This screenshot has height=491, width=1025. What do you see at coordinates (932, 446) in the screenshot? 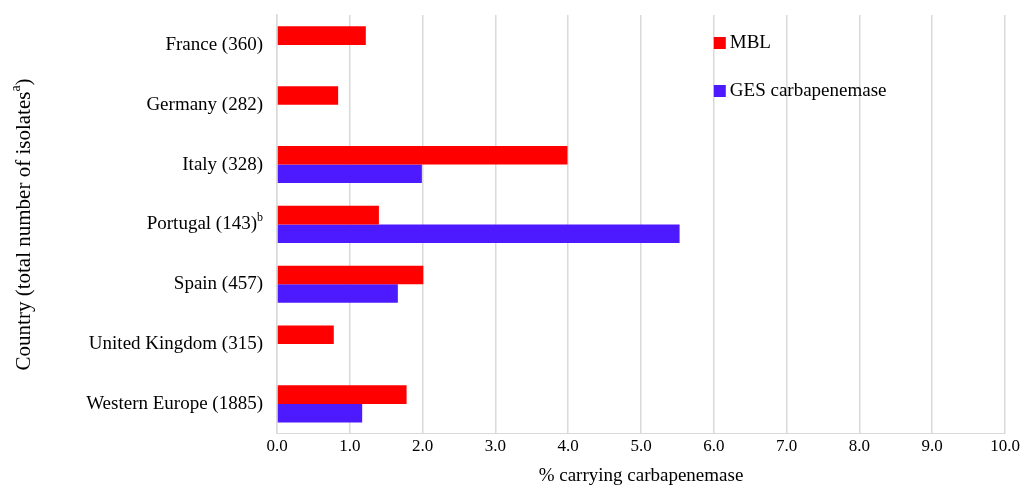
I see `x-tick-label: 9.0` at bounding box center [932, 446].